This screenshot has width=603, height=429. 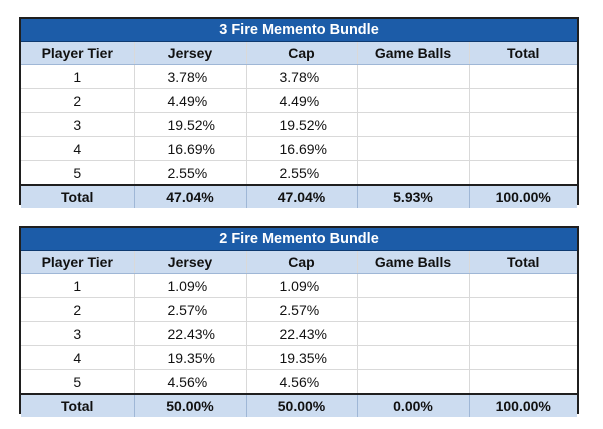 I want to click on table-row: 3 19.52% 19.52%, so click(x=299, y=124).